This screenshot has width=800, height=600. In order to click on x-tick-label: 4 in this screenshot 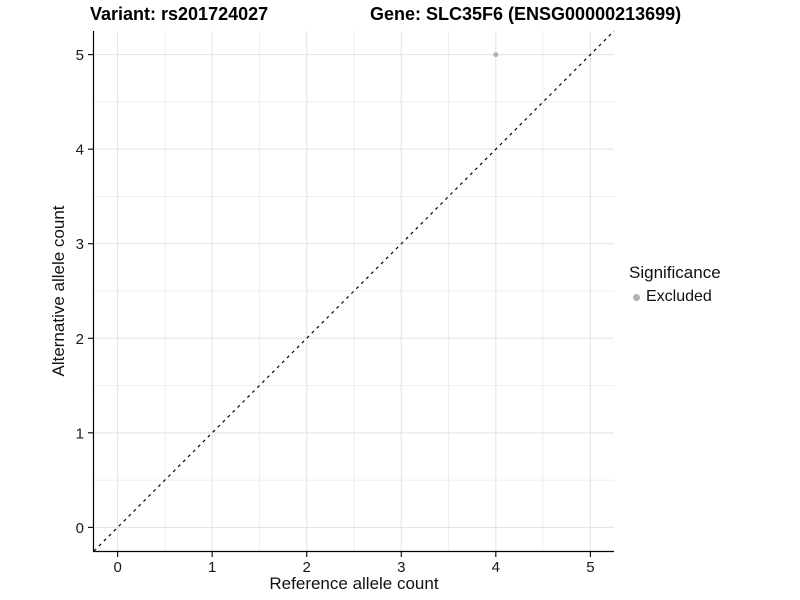, I will do `click(496, 567)`.